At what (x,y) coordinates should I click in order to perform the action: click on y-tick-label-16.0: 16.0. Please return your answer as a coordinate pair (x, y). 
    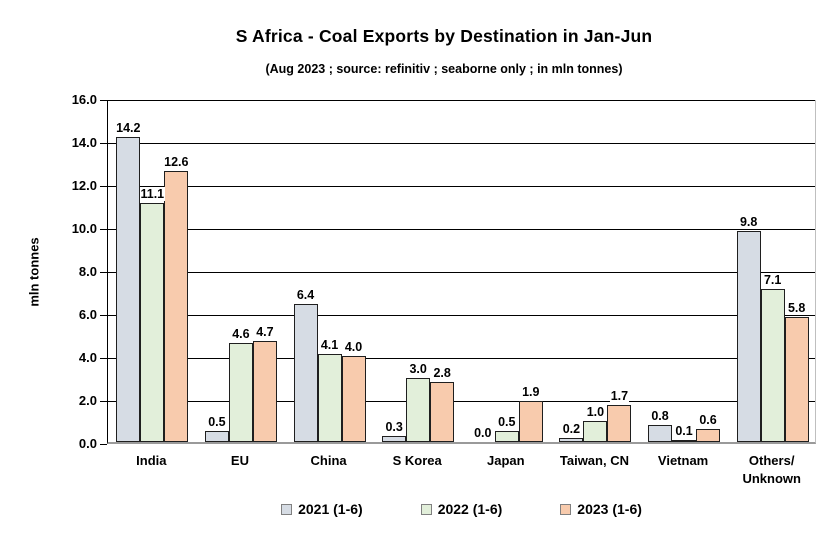
    Looking at the image, I should click on (84, 99).